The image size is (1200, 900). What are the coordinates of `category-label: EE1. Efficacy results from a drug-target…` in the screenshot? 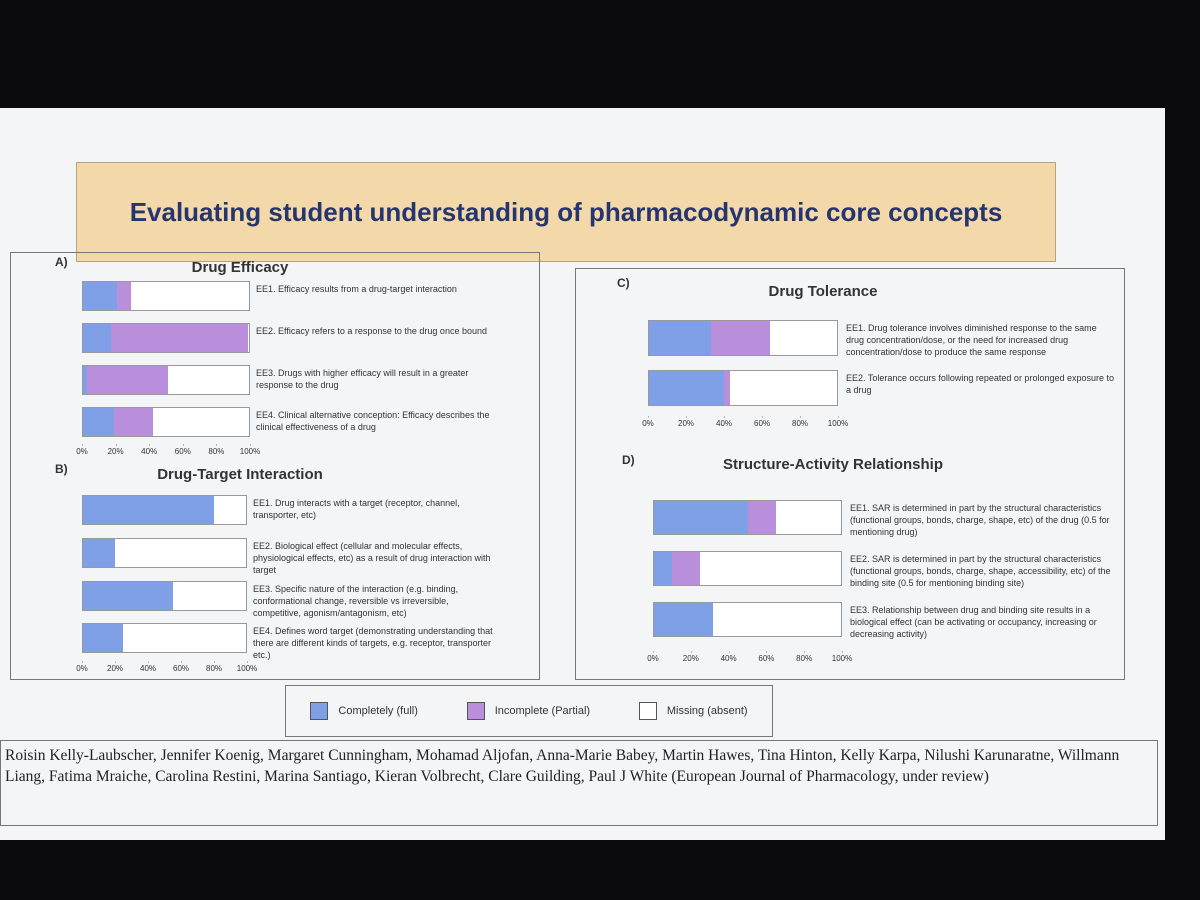 It's located at (356, 289).